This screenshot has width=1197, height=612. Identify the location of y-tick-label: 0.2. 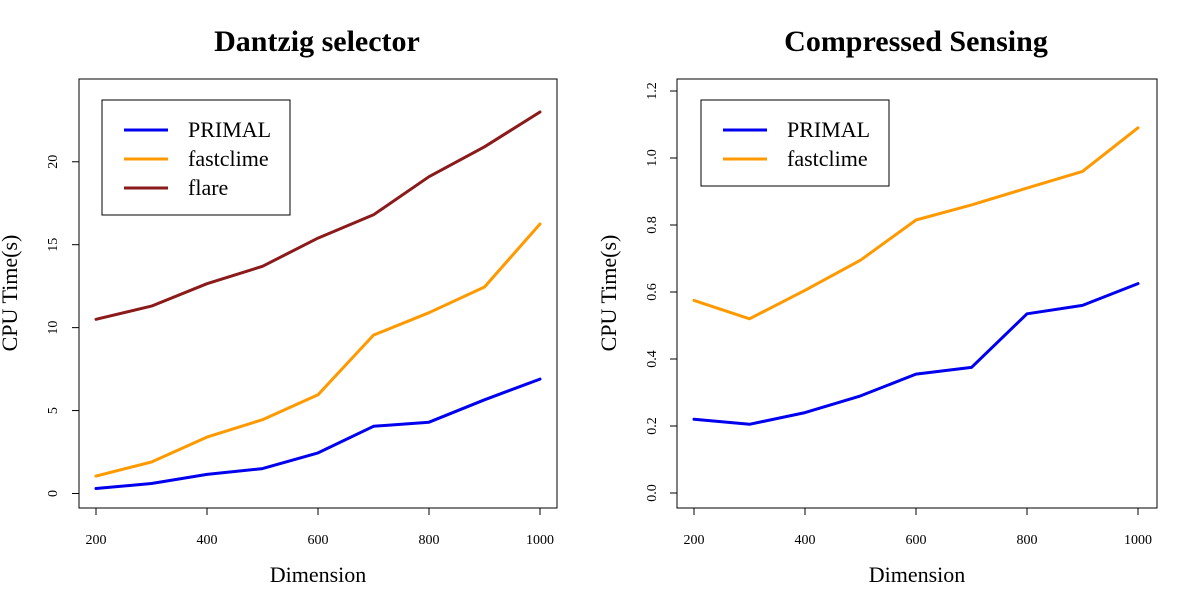
(652, 426).